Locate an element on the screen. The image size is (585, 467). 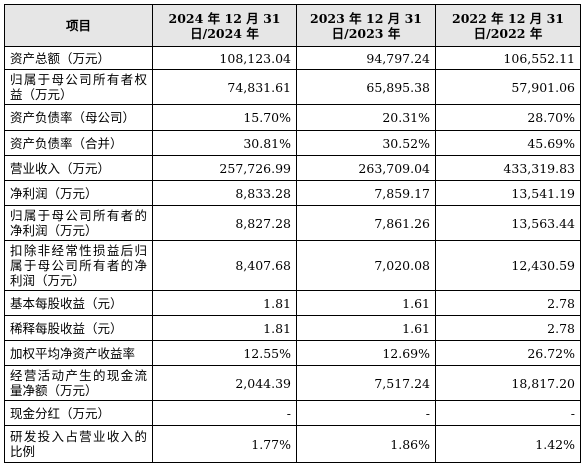
table-row: 资产负债率（合并） 30.81% 30.52% 45.69% is located at coordinates (292, 143).